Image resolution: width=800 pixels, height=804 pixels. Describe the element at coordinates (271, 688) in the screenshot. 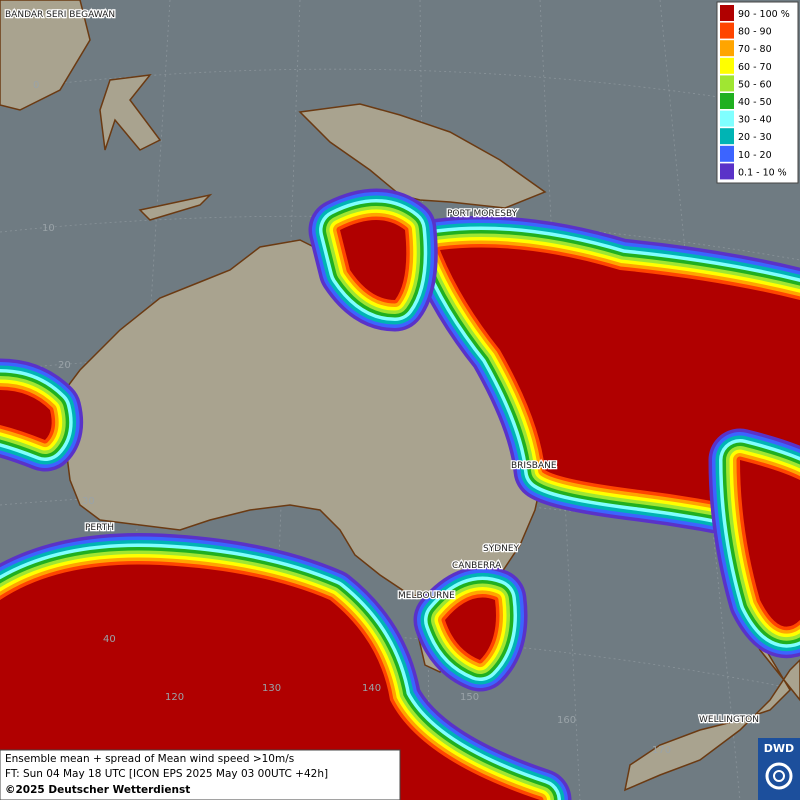

I see `grid-label: 130` at that location.